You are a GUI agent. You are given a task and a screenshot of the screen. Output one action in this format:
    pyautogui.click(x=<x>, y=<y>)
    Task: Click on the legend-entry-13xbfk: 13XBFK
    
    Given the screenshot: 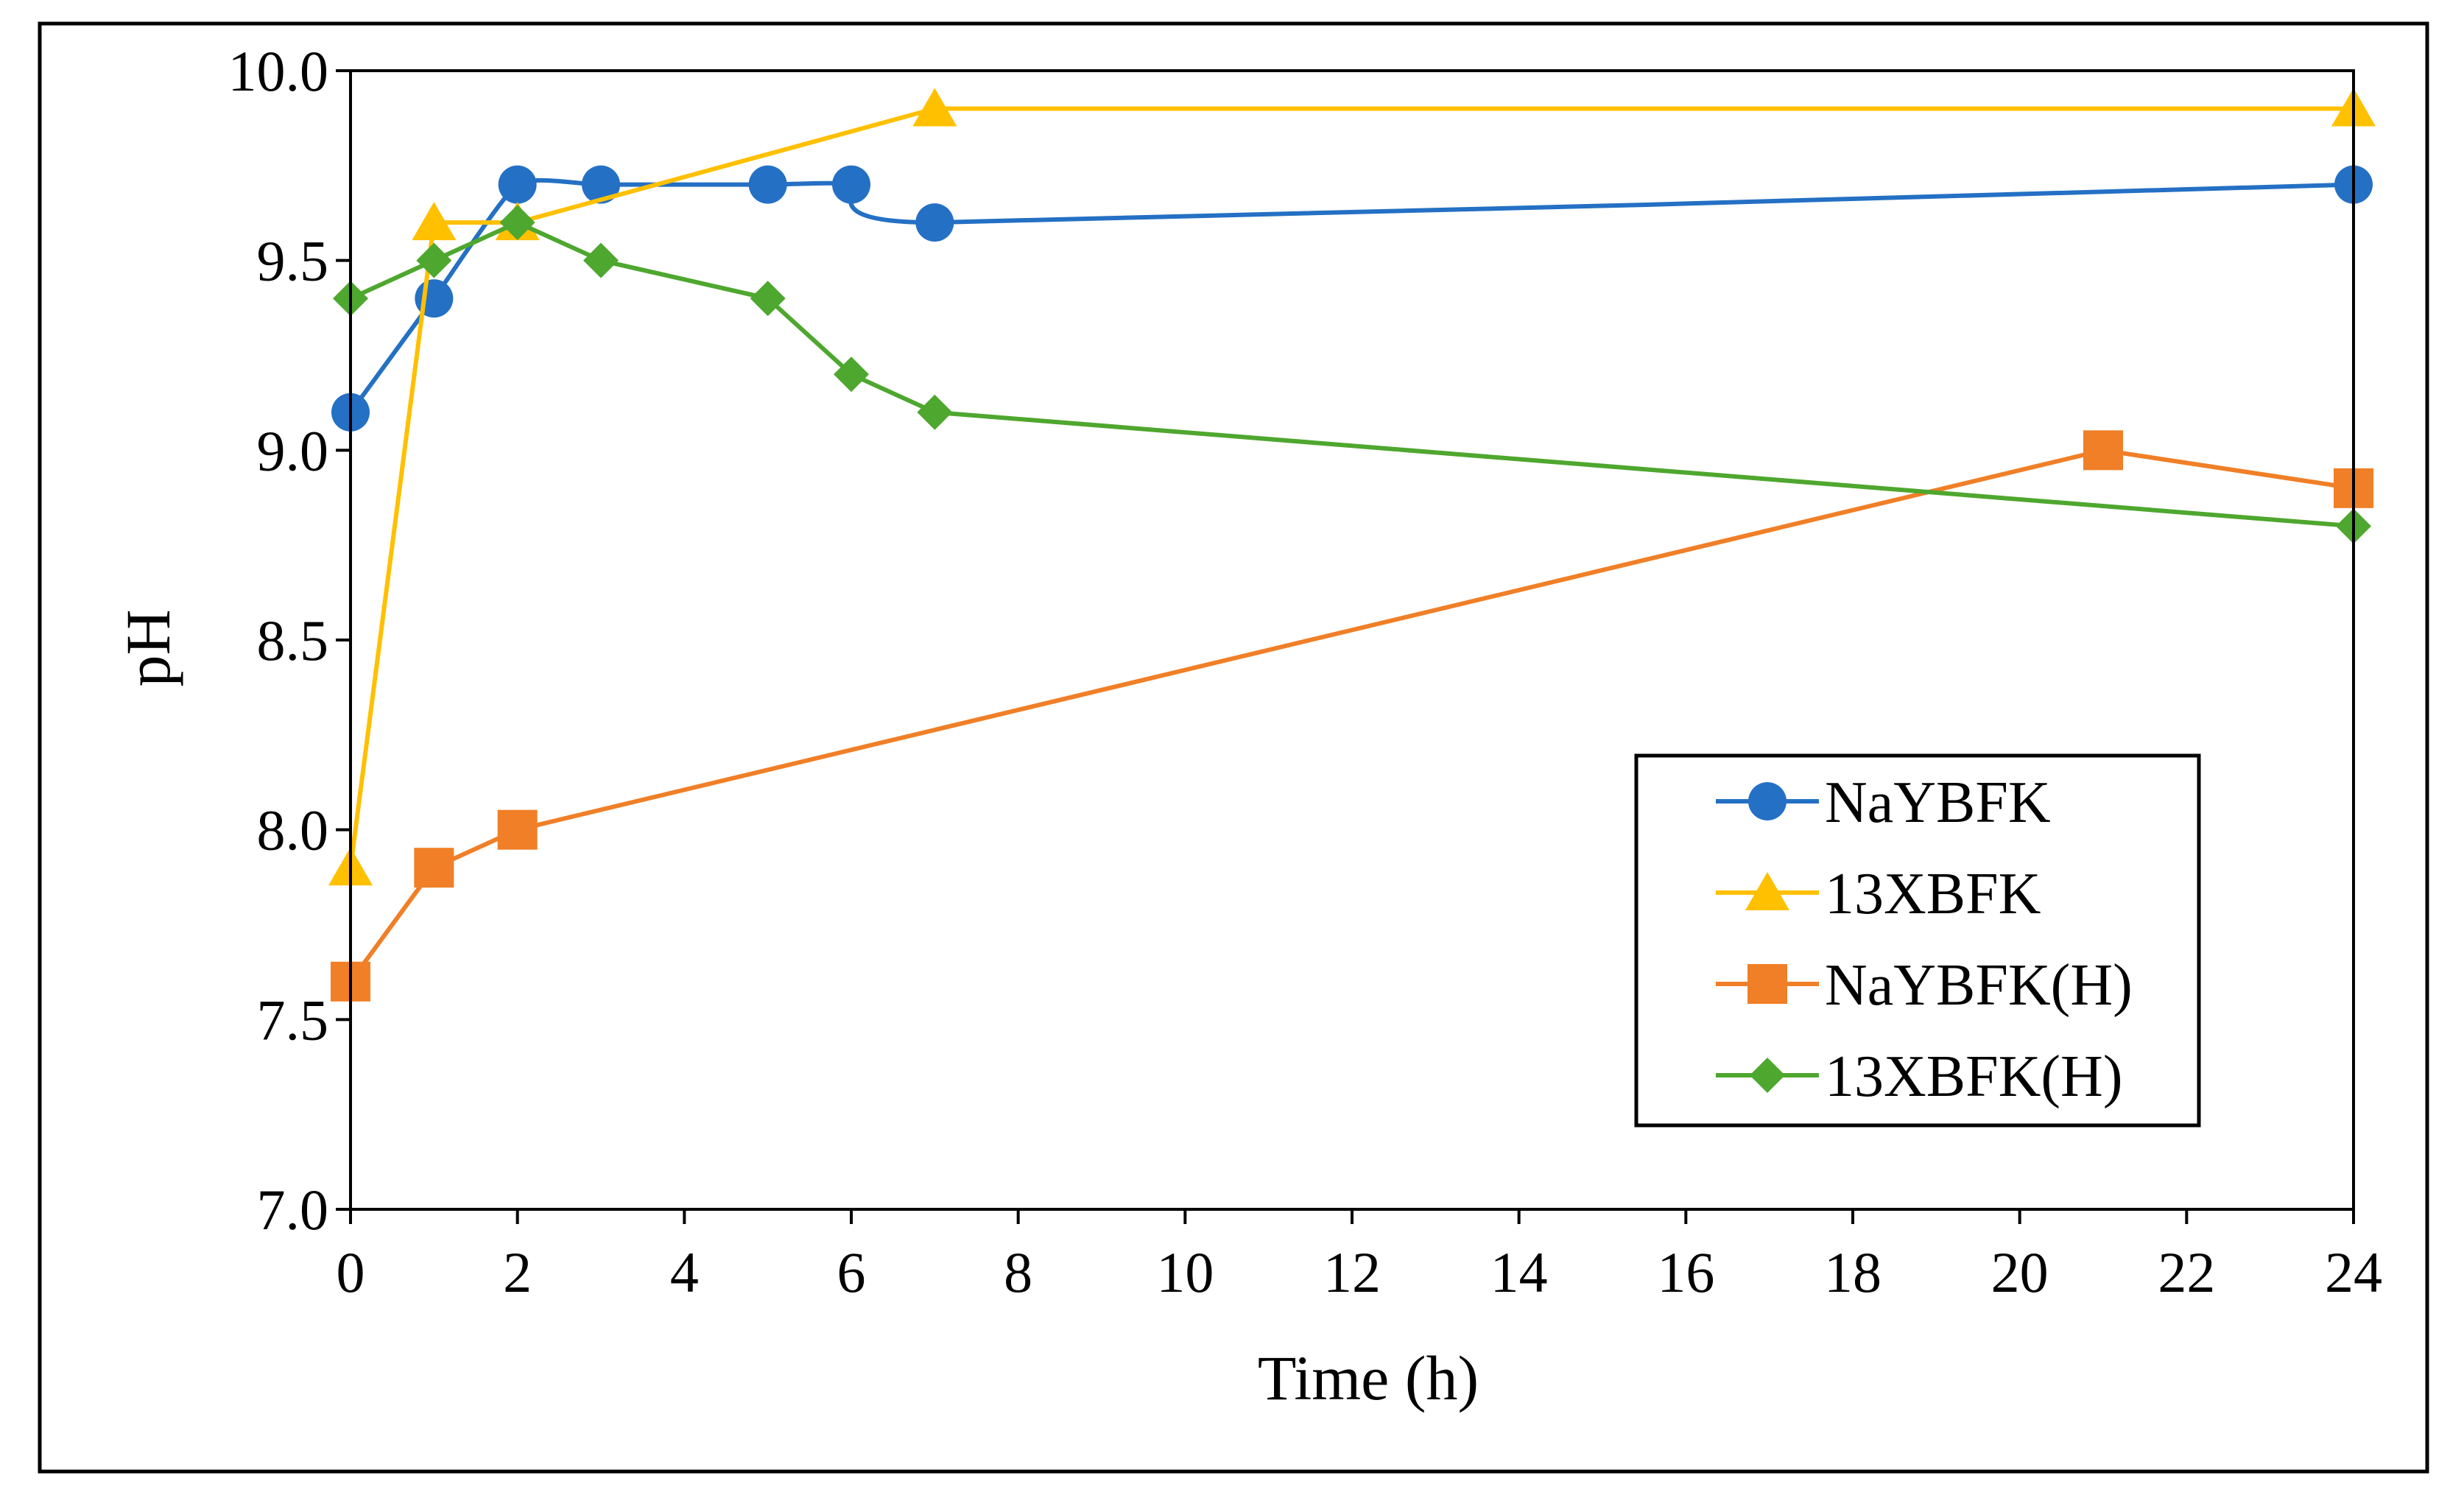 What is the action you would take?
    pyautogui.click(x=1878, y=894)
    